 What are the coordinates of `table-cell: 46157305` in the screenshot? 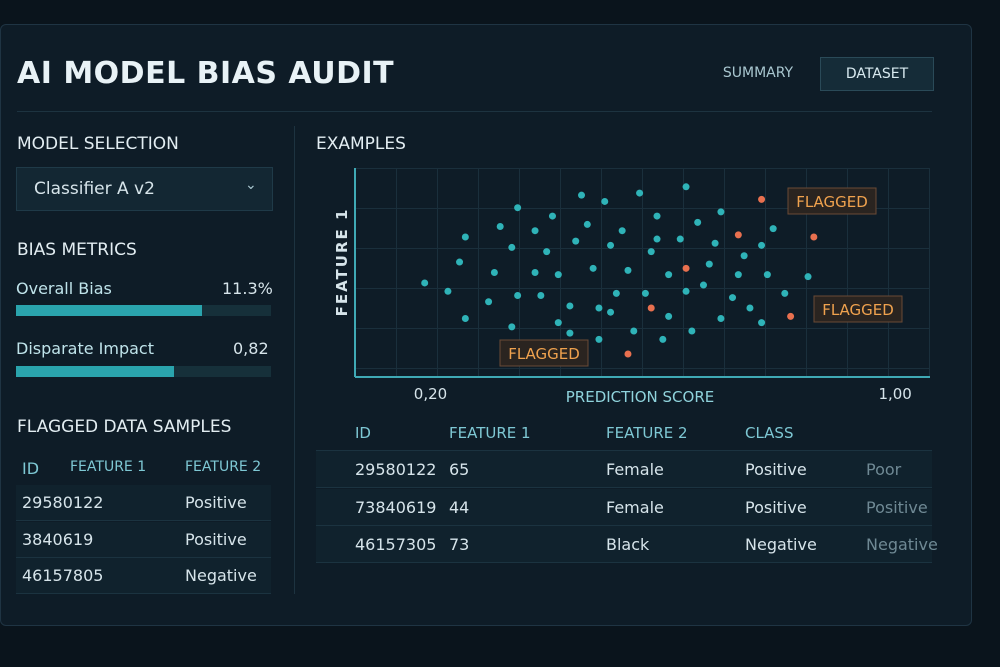 It's located at (396, 544).